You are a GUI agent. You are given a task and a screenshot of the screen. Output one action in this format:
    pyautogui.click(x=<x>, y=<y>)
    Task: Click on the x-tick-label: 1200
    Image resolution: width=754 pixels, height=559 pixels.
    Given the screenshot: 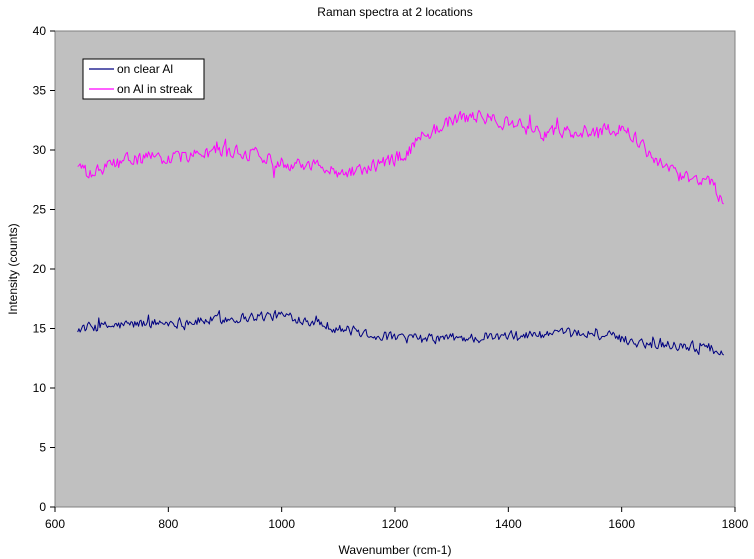 What is the action you would take?
    pyautogui.click(x=395, y=524)
    